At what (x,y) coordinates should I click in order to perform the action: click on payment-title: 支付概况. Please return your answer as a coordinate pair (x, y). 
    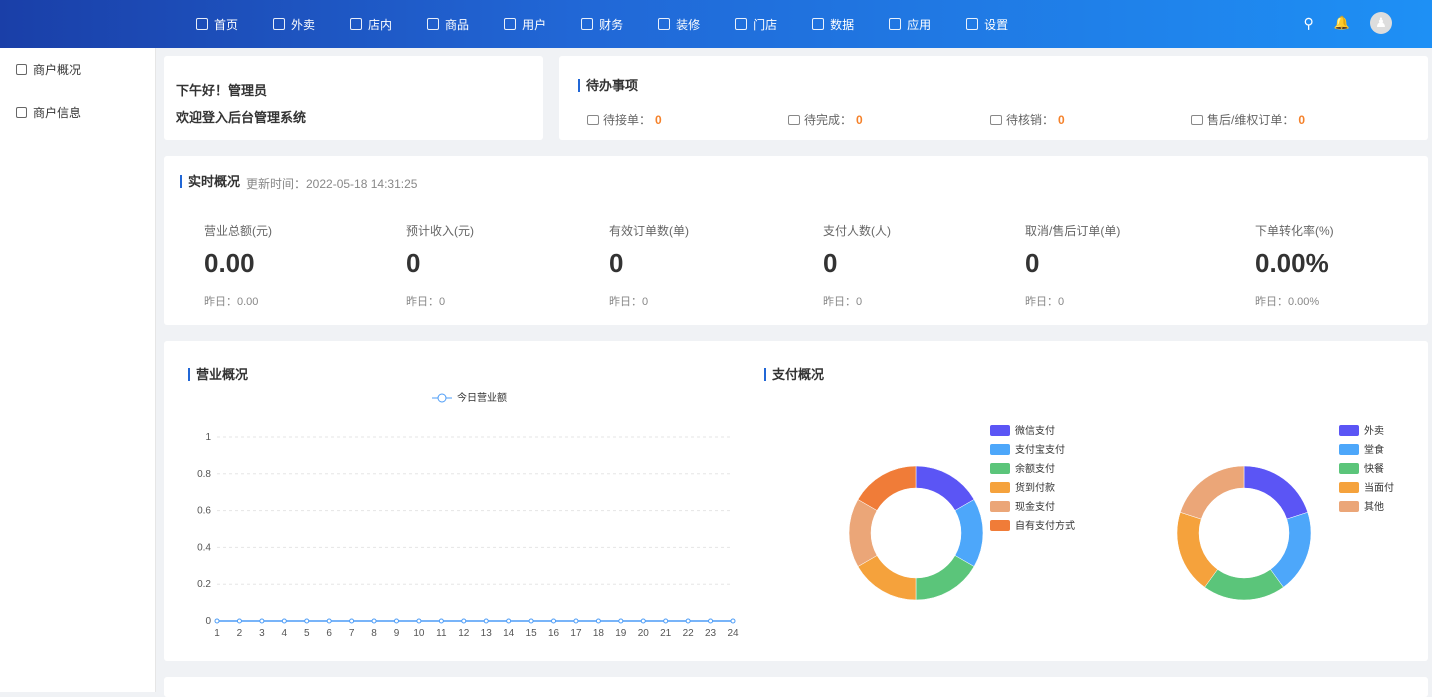
    Looking at the image, I should click on (794, 374).